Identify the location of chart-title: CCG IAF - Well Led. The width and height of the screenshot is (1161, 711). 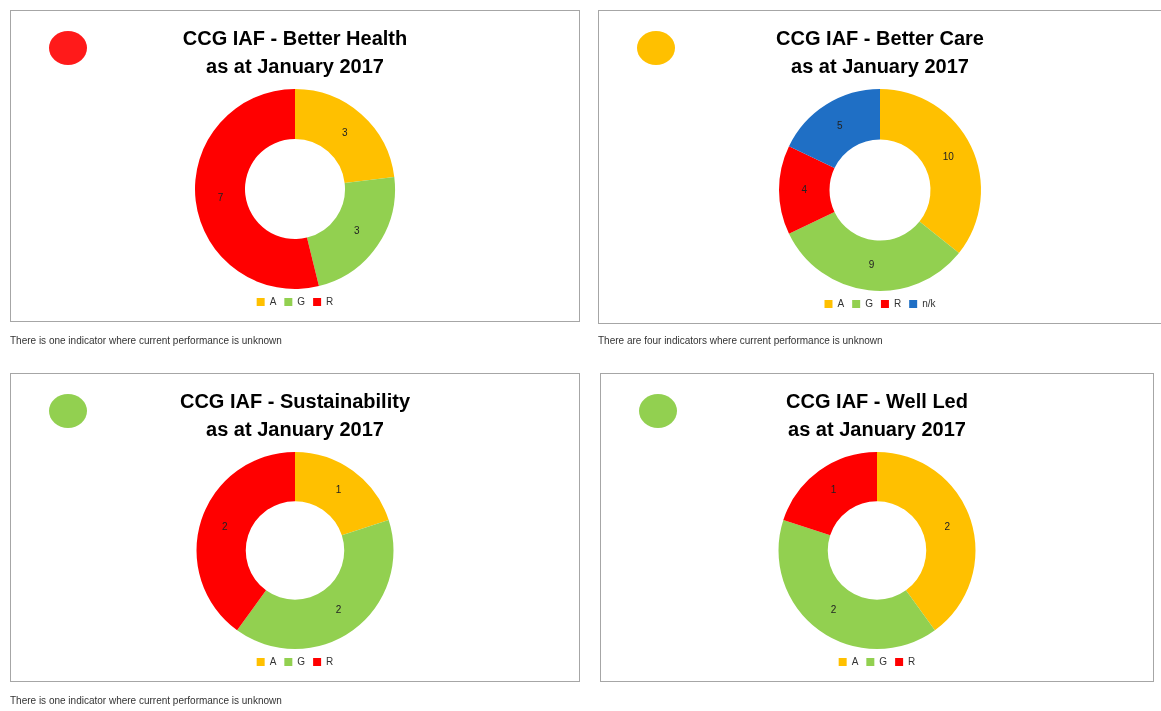
(877, 400).